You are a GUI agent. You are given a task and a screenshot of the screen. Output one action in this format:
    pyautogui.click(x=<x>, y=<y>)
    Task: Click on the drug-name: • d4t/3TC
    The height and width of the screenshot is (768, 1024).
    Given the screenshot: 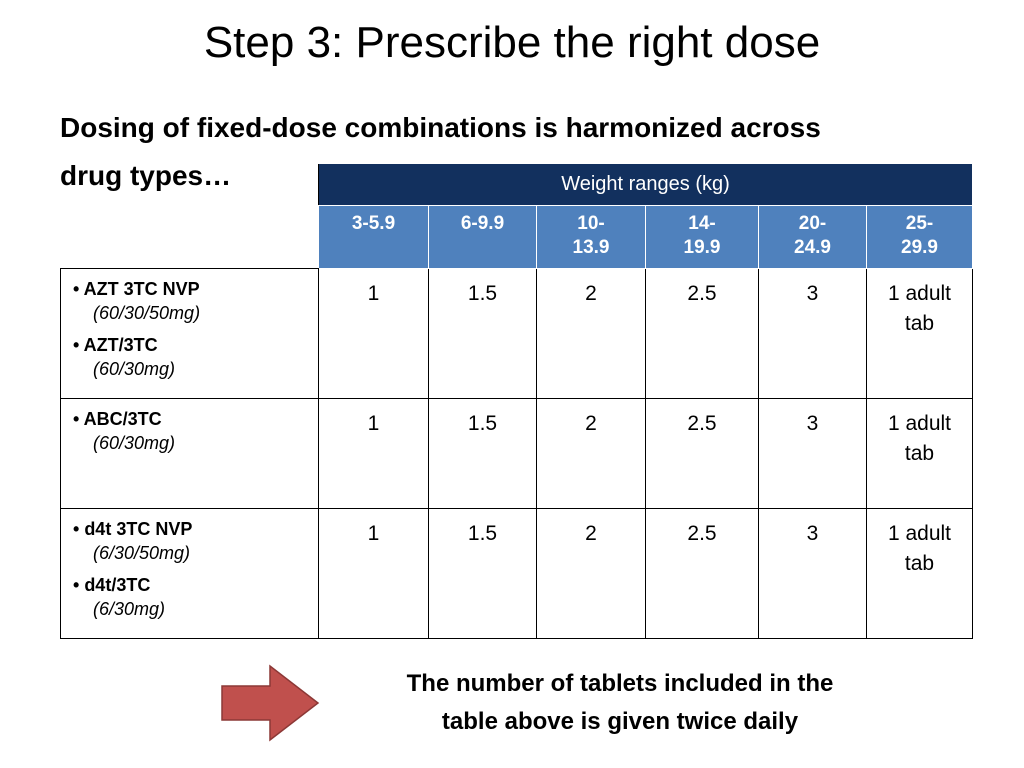 What is the action you would take?
    pyautogui.click(x=112, y=585)
    